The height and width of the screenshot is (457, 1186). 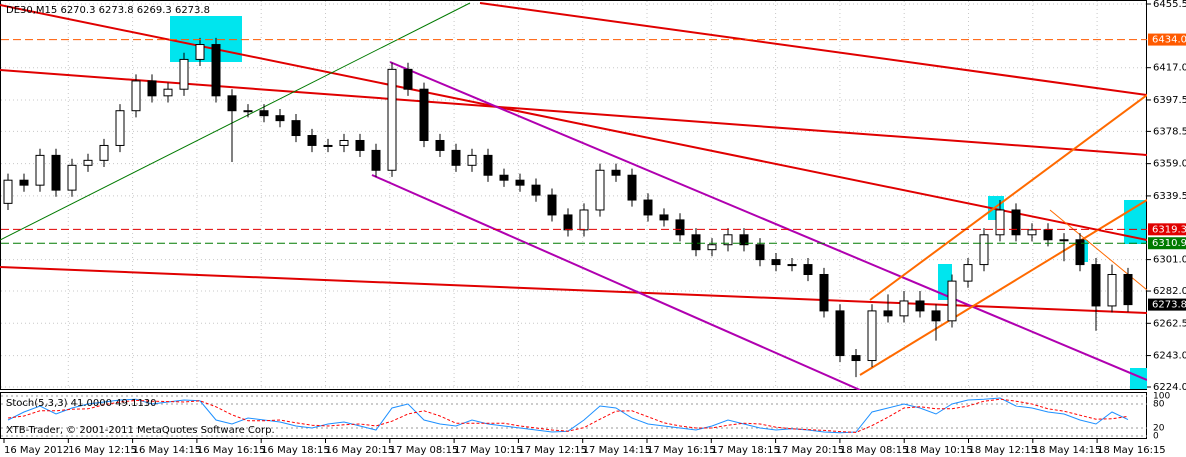 I want to click on x-tick-label: 18 May 16:15, so click(x=1131, y=450).